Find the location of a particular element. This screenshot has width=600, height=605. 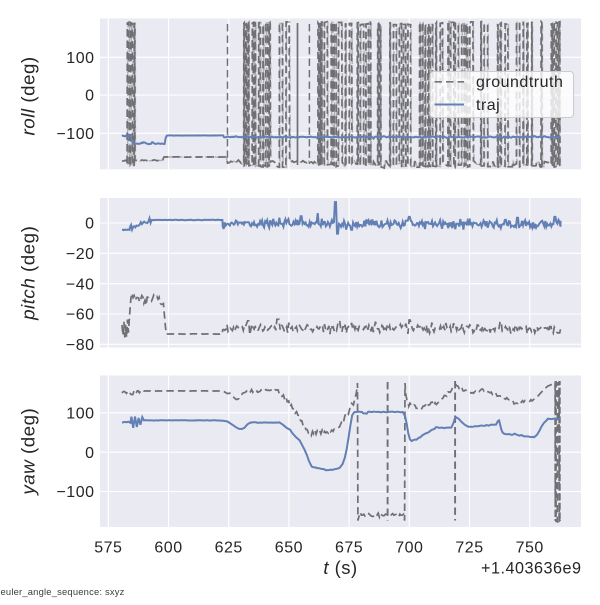

svg-text: 750 is located at coordinates (530, 548).